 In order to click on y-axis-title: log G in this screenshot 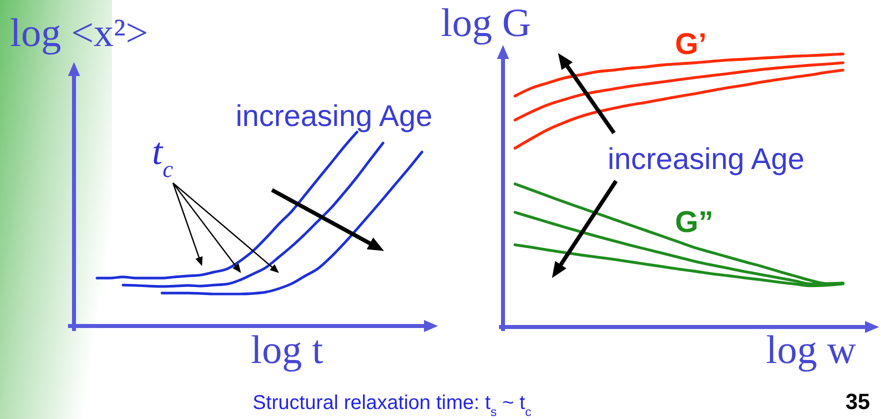, I will do `click(486, 22)`.